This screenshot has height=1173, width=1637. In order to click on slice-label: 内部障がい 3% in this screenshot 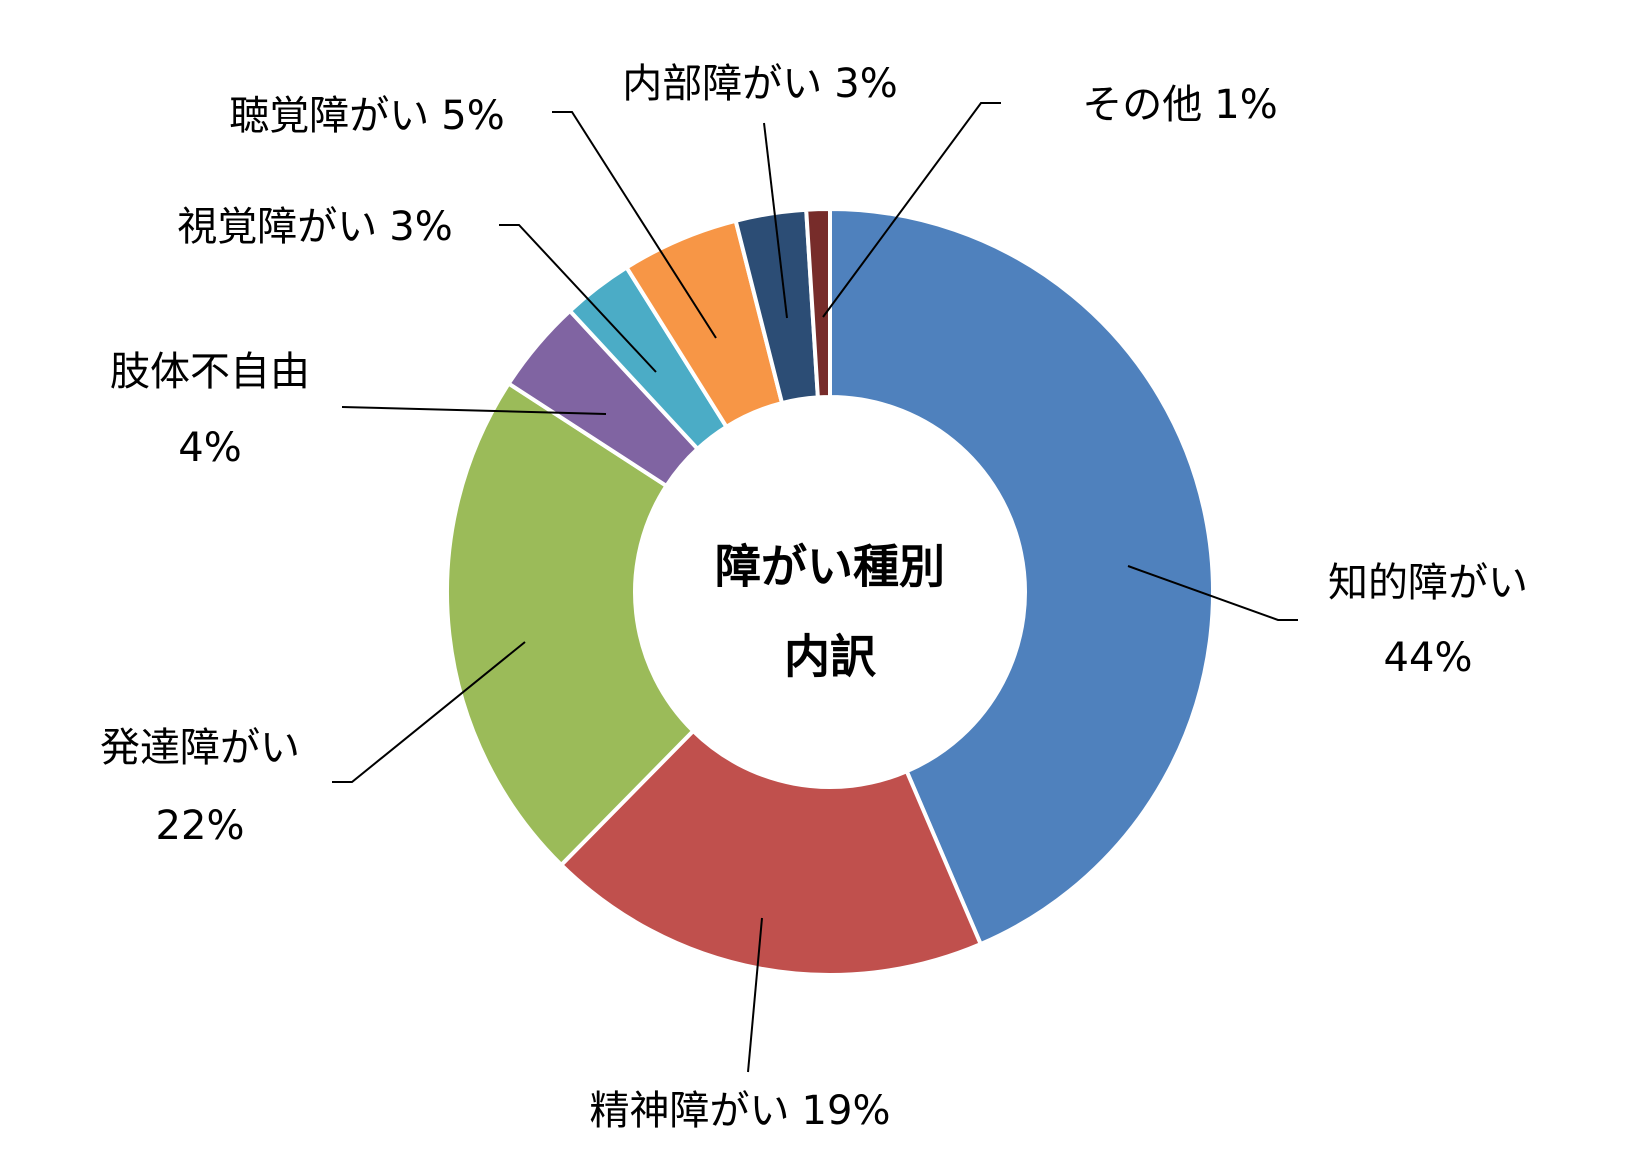, I will do `click(759, 84)`.